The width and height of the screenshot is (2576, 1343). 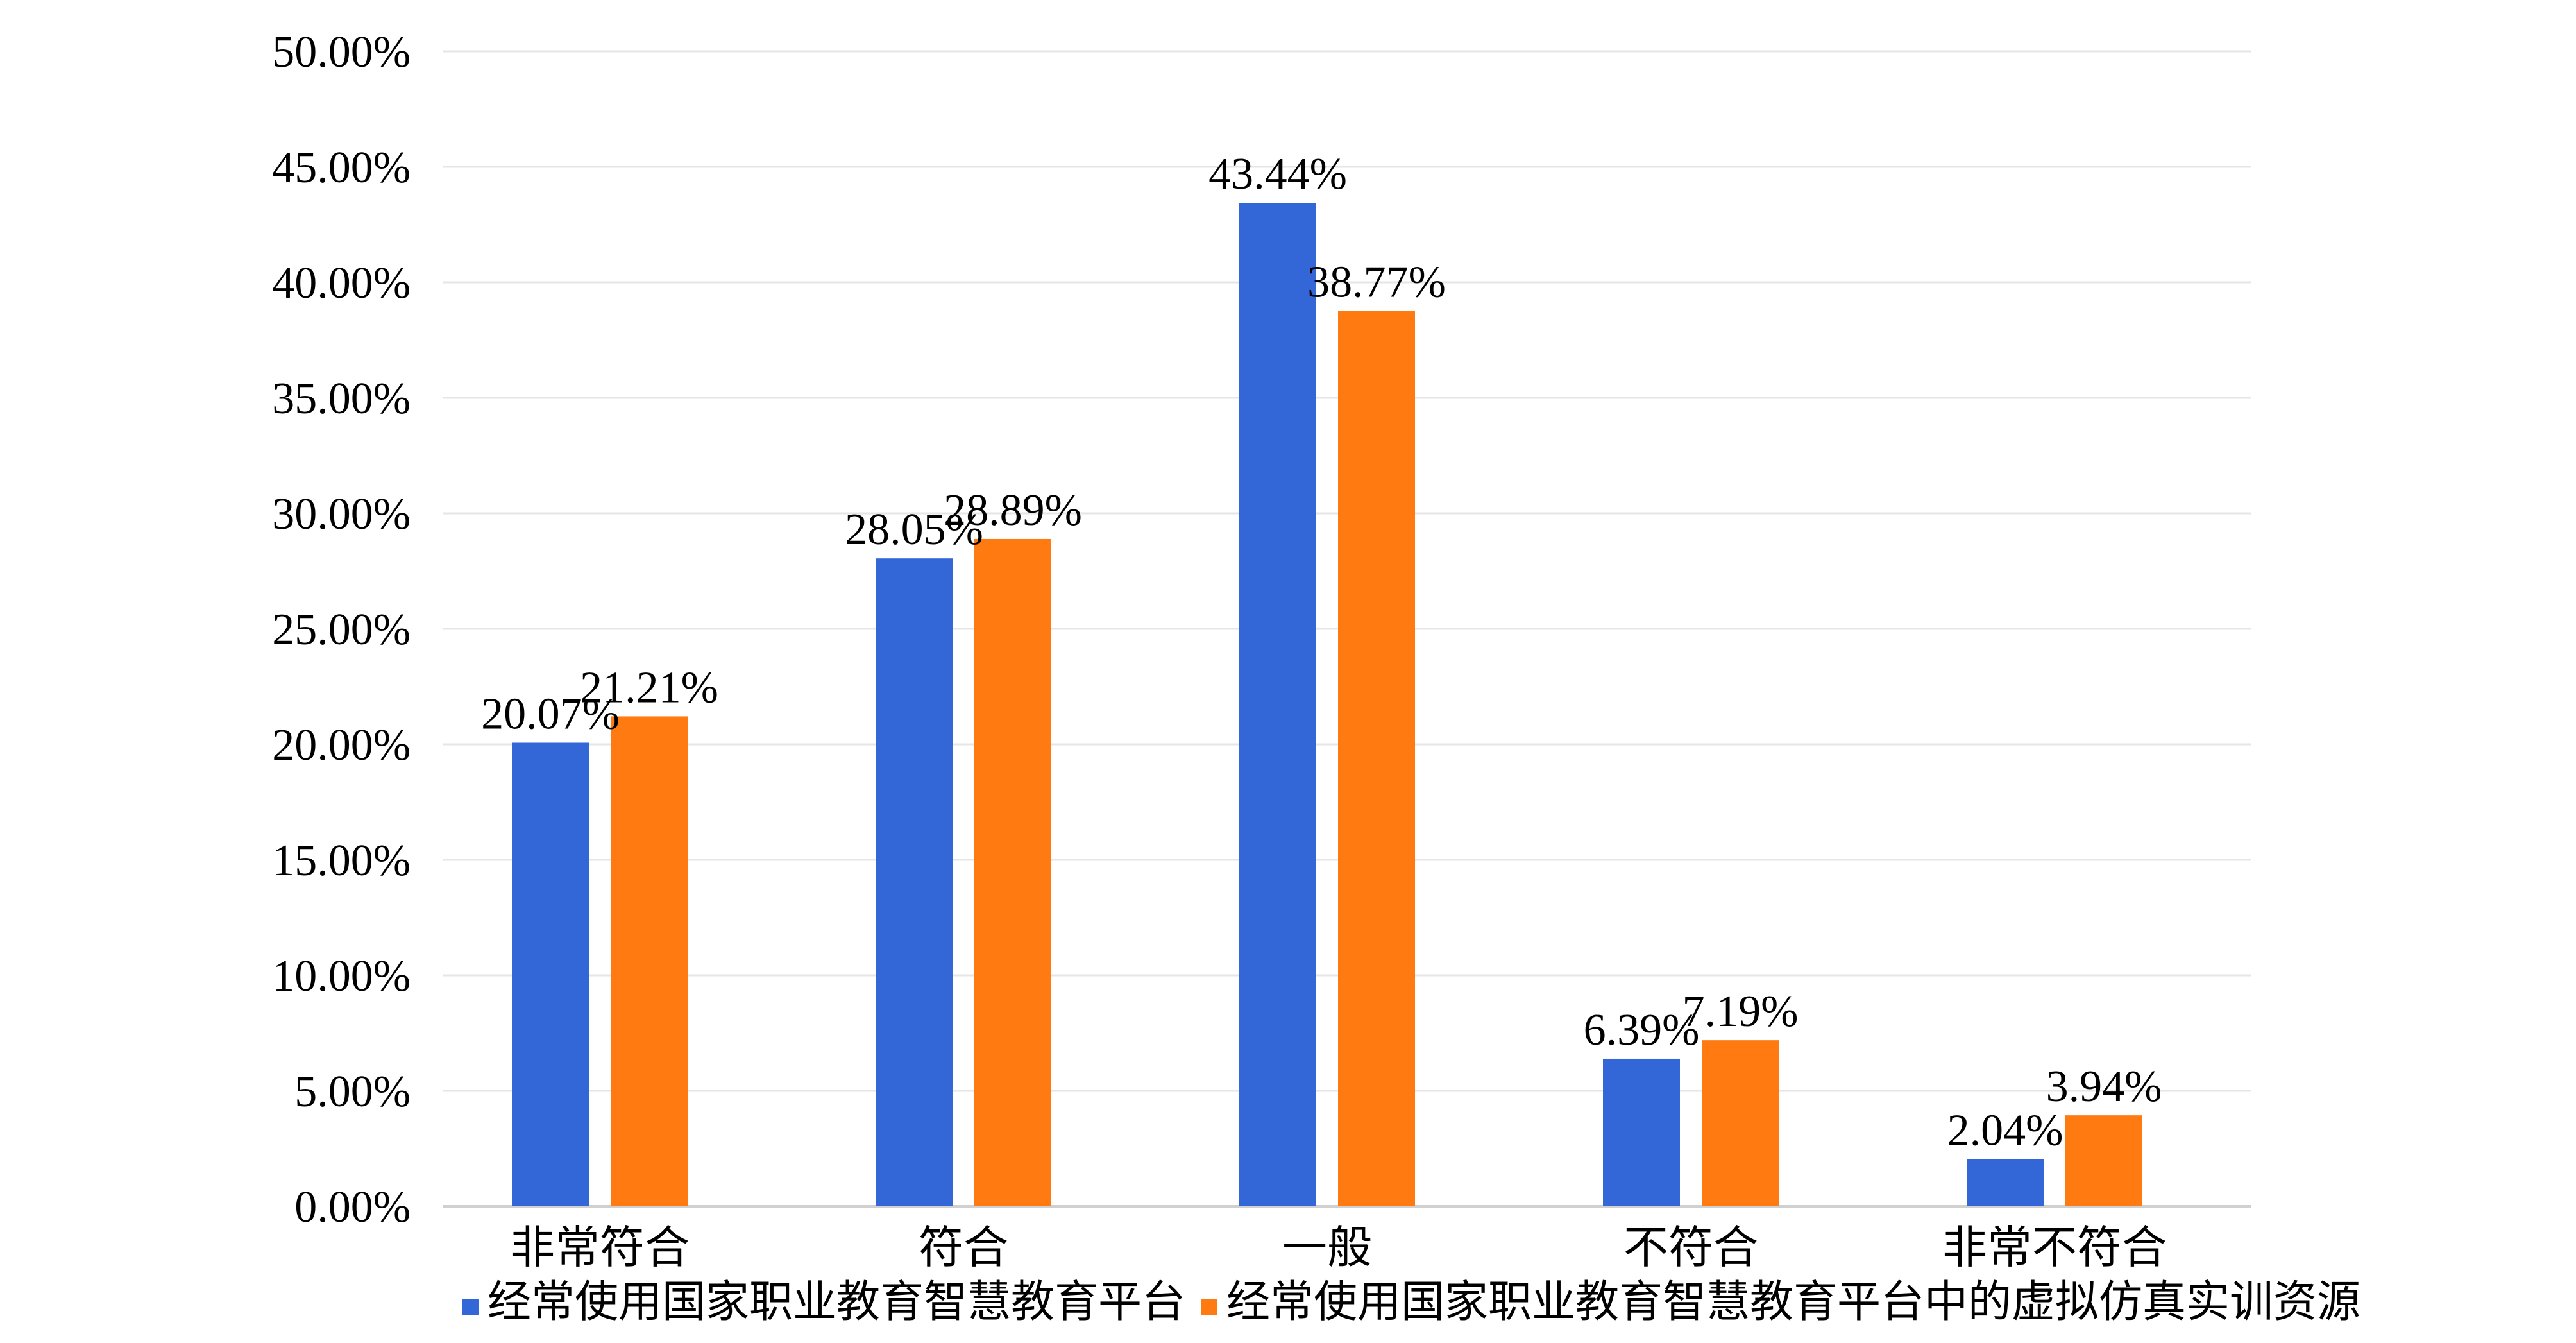 What do you see at coordinates (341, 52) in the screenshot?
I see `y-tick-label: 50.00%` at bounding box center [341, 52].